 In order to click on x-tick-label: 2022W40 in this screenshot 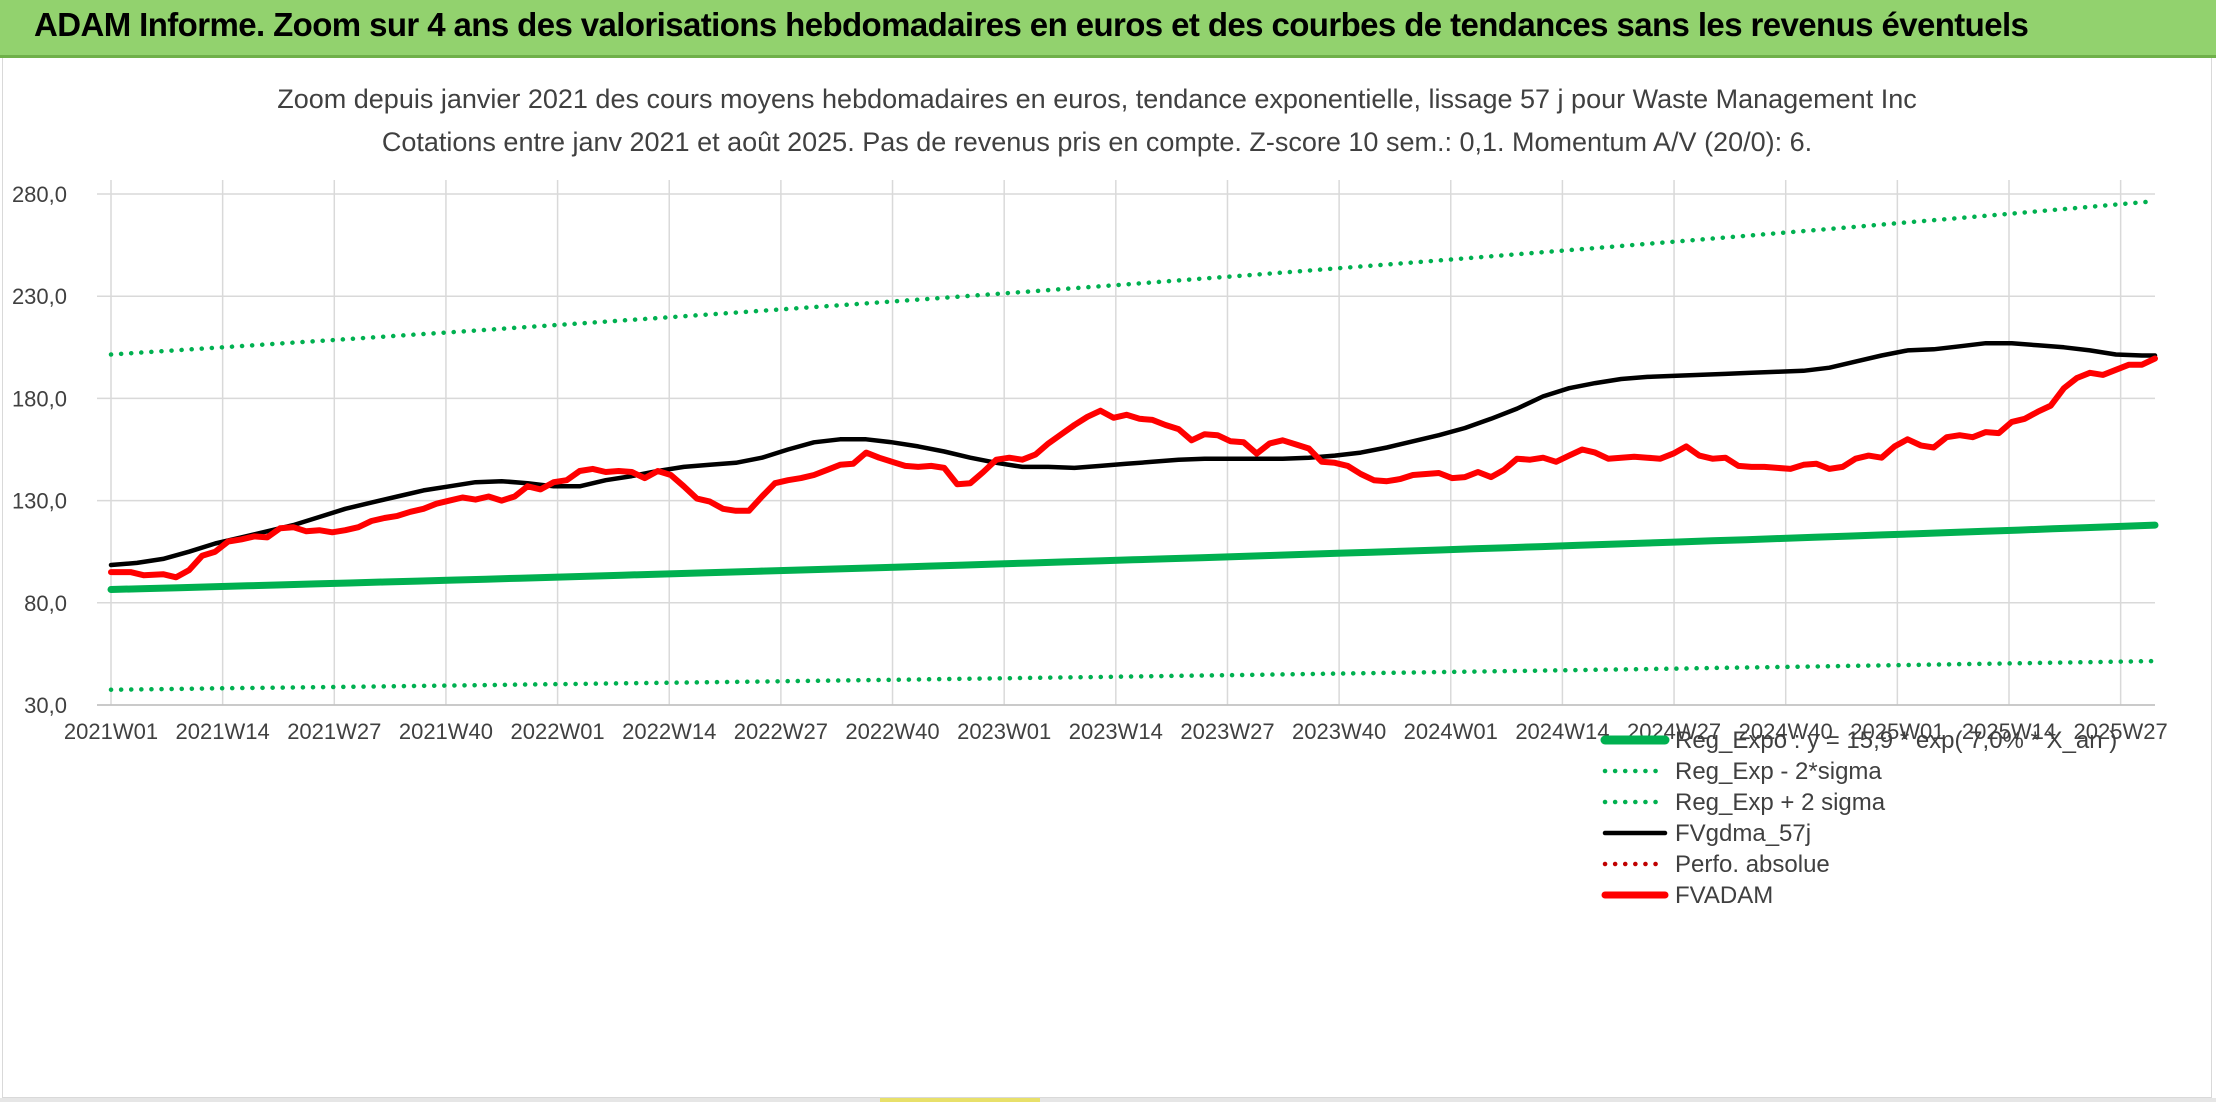, I will do `click(892, 731)`.